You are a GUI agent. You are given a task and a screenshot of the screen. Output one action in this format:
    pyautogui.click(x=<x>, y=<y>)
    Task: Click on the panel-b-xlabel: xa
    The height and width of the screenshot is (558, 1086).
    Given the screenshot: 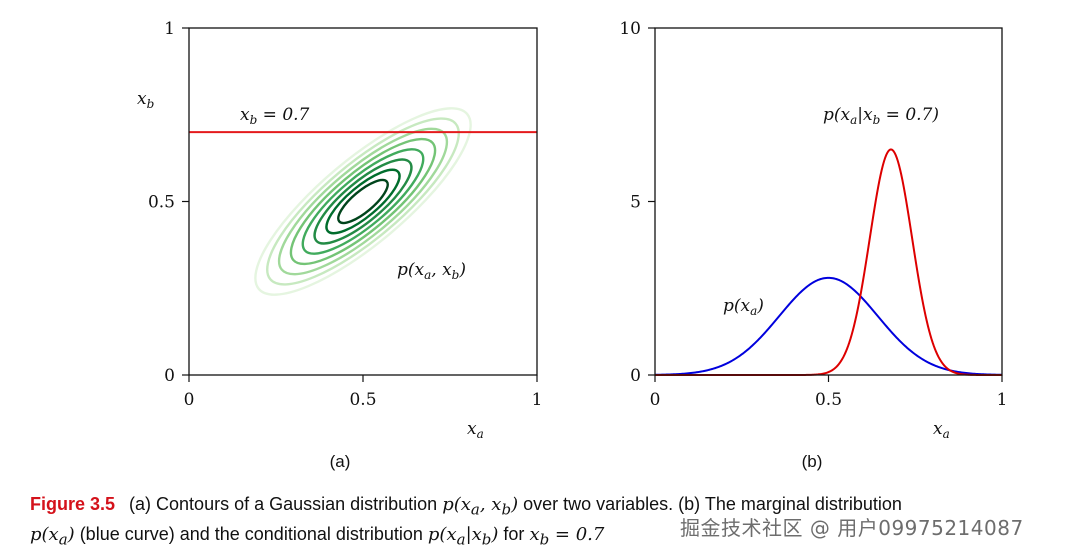 What is the action you would take?
    pyautogui.click(x=941, y=430)
    